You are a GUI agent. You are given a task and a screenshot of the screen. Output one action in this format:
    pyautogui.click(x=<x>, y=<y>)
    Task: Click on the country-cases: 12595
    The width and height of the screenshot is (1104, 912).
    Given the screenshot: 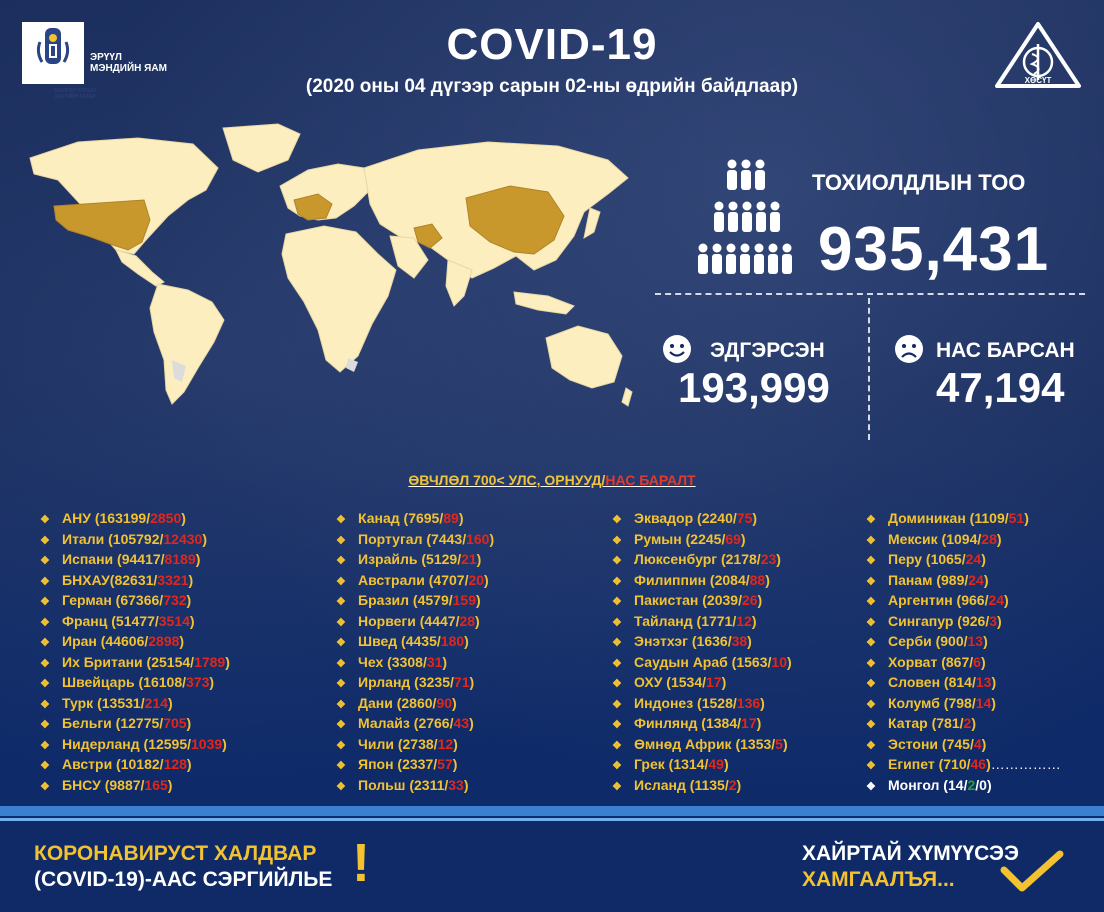 What is the action you would take?
    pyautogui.click(x=168, y=743)
    